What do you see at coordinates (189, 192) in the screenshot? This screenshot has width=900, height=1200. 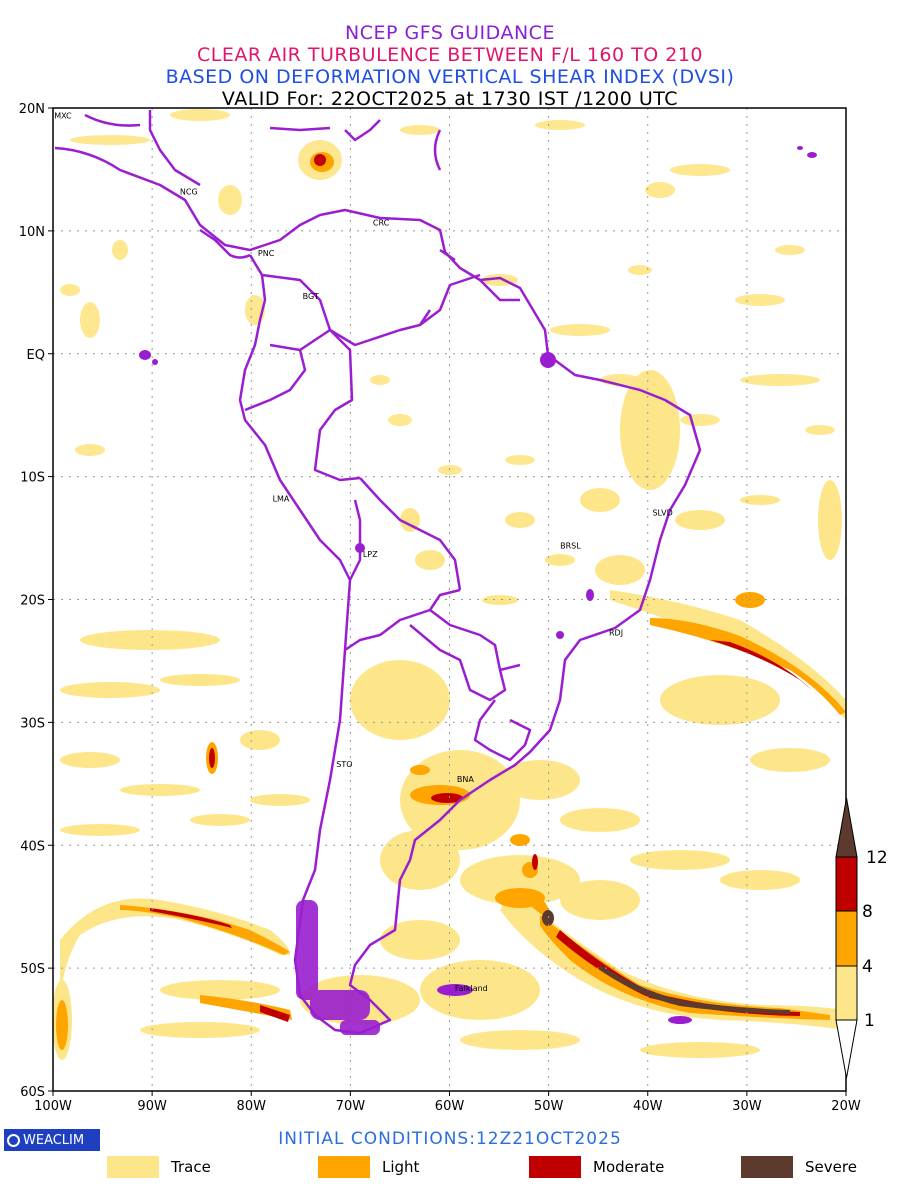 I see `city-label: NCG` at bounding box center [189, 192].